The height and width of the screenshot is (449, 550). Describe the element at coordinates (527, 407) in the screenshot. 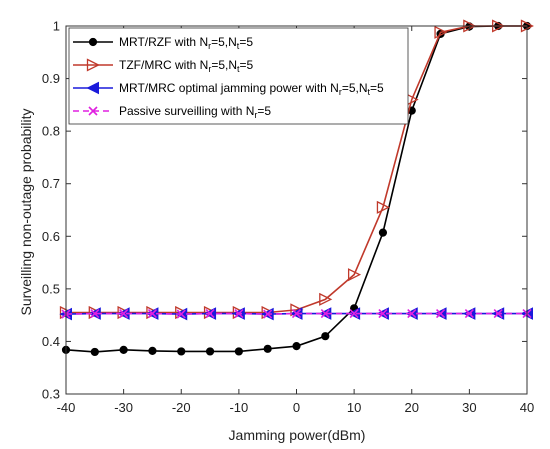

I see `x-tick-label: 40` at that location.